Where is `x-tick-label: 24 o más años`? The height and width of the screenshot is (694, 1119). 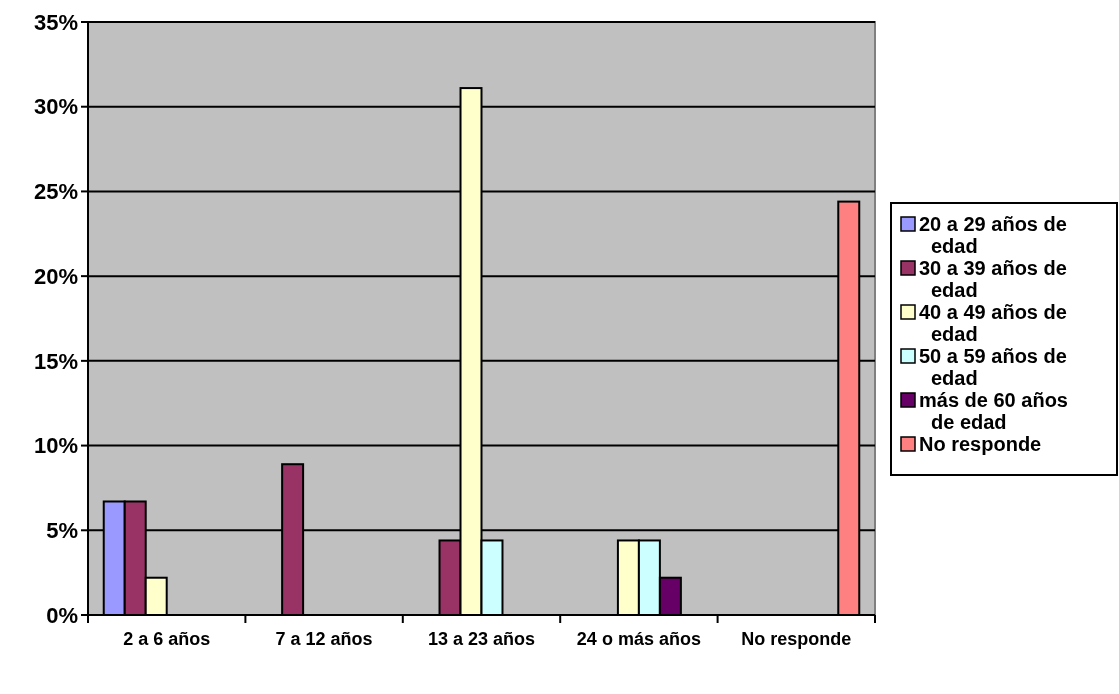
x-tick-label: 24 o más años is located at coordinates (638, 639).